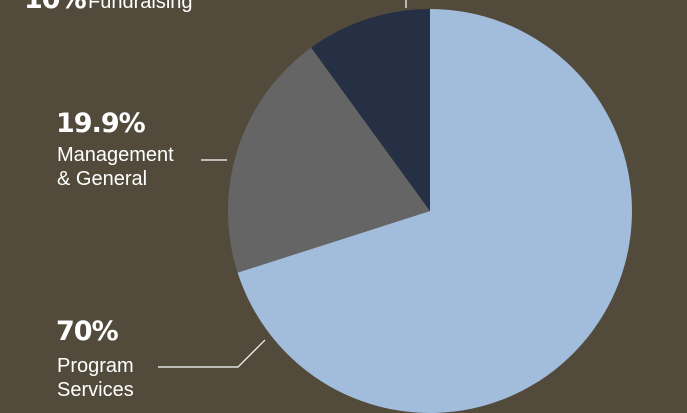 This screenshot has width=687, height=413. Describe the element at coordinates (95, 378) in the screenshot. I see `slice-name-label-program-services: Program Services` at that location.